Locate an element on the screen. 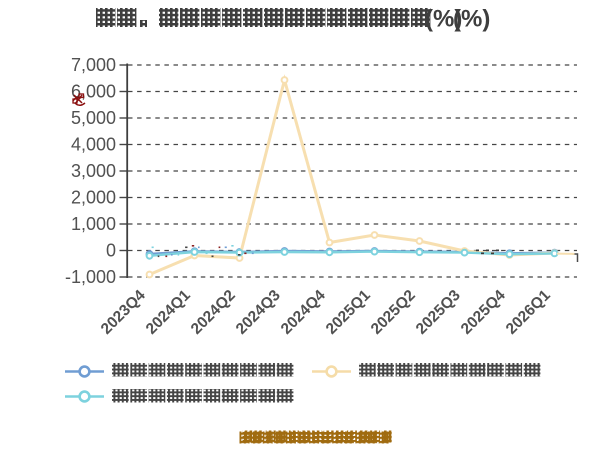 The height and width of the screenshot is (450, 600). svg-text: 2025Q2 is located at coordinates (393, 312).